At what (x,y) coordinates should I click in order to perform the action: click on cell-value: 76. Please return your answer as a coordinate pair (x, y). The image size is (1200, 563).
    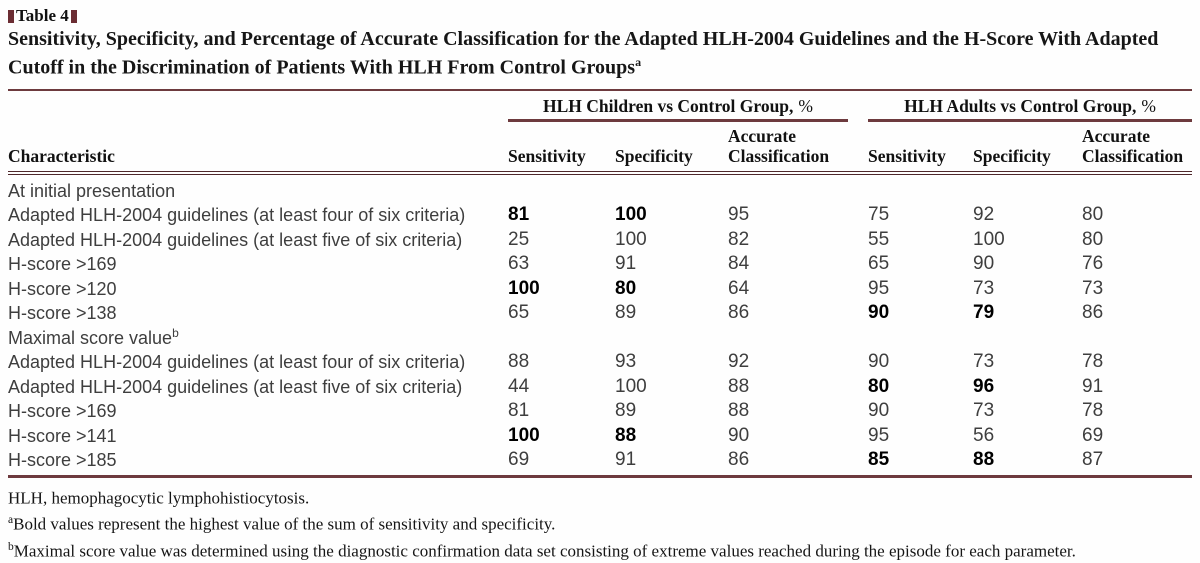
    Looking at the image, I should click on (1093, 264).